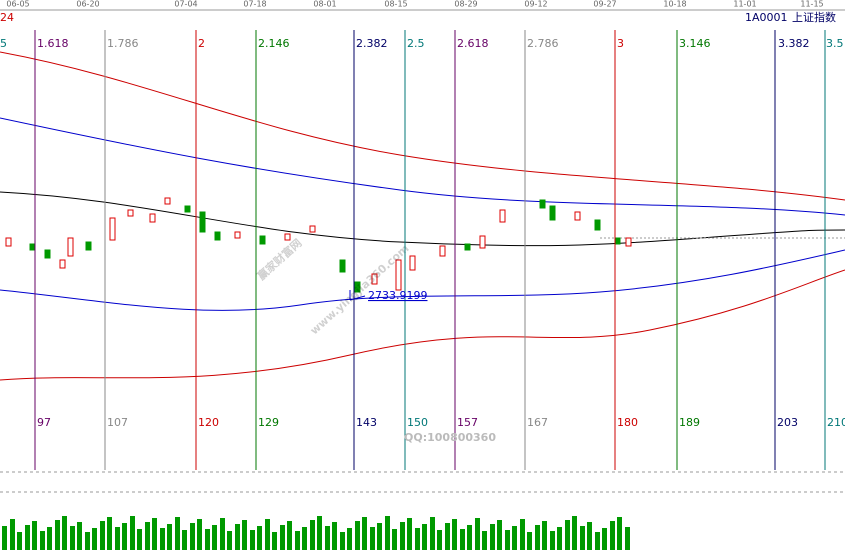 Image resolution: width=845 pixels, height=550 pixels. Describe the element at coordinates (324, 4) in the screenshot. I see `date-label: 08-01` at that location.